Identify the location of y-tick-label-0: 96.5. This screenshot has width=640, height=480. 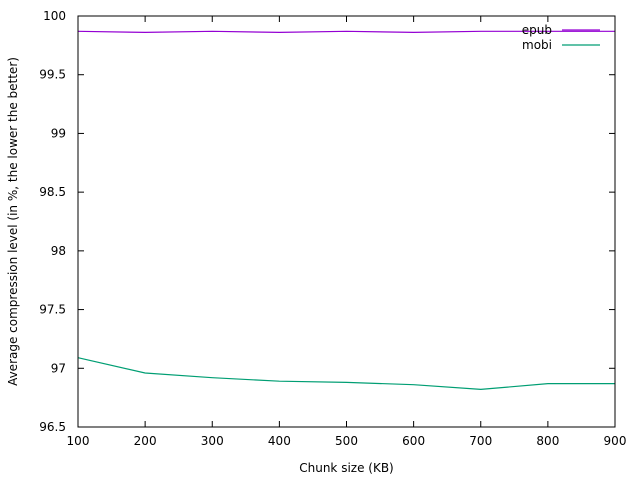
(52, 427).